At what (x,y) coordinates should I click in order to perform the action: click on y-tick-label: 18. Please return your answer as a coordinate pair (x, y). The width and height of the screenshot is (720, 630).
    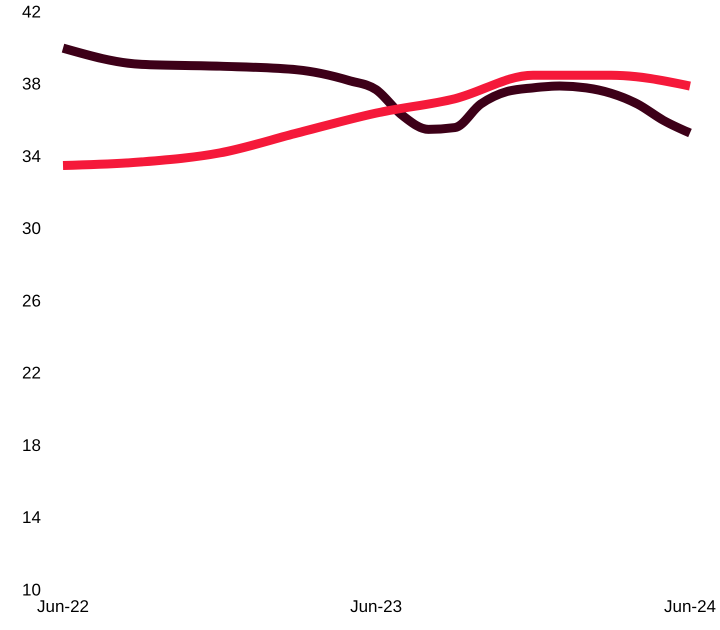
    Looking at the image, I should click on (31, 445).